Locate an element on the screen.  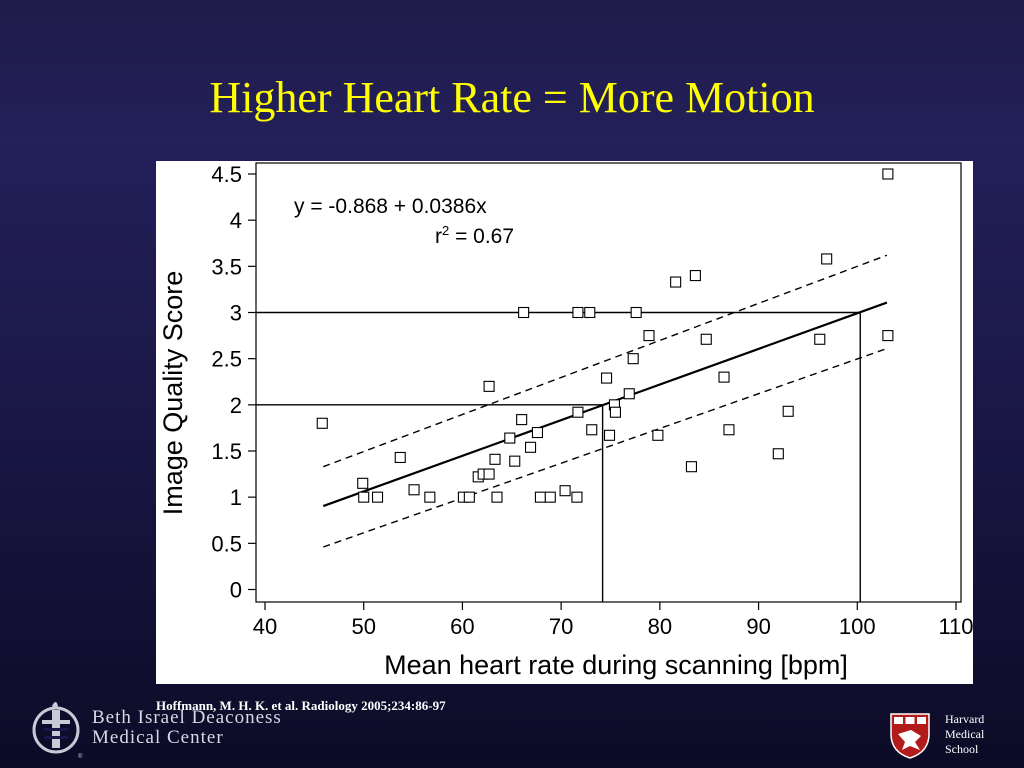
x-axis-label: Mean heart rate during scanning [bpm] is located at coordinates (616, 665).